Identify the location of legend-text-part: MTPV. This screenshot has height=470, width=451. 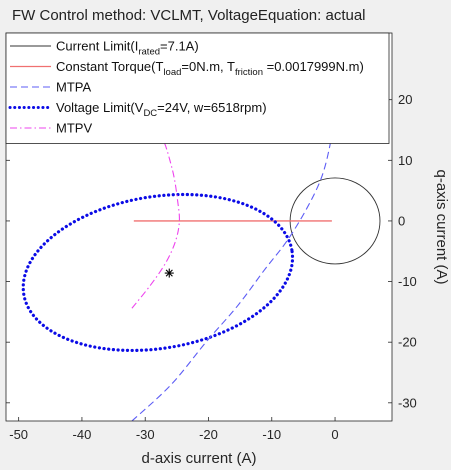
(74, 128).